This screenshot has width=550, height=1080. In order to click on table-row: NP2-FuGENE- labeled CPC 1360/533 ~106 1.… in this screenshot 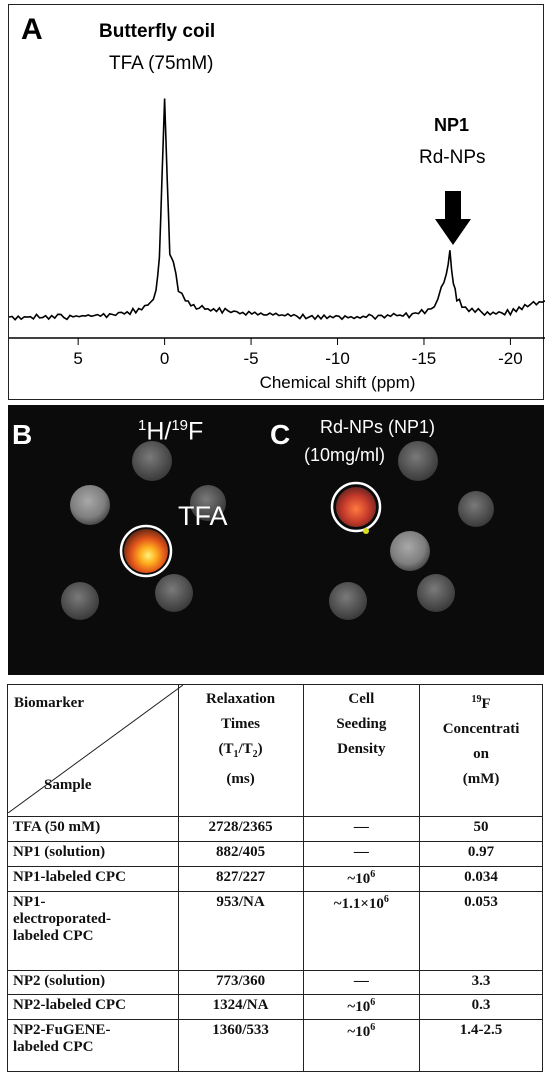, I will do `click(275, 1045)`.